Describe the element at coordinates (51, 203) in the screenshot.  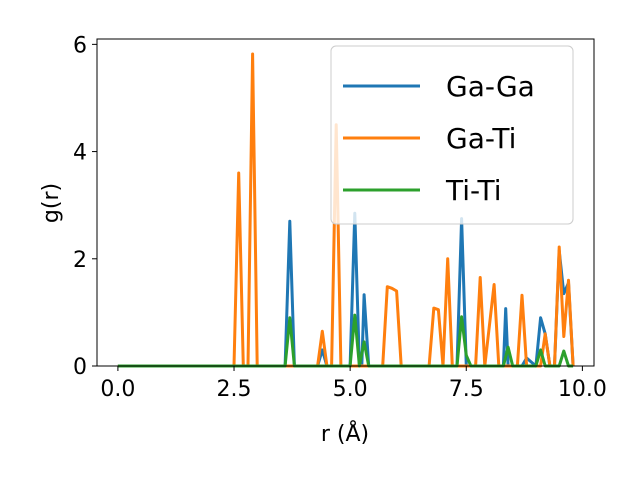
I see `y-axis-label: g(r)` at that location.